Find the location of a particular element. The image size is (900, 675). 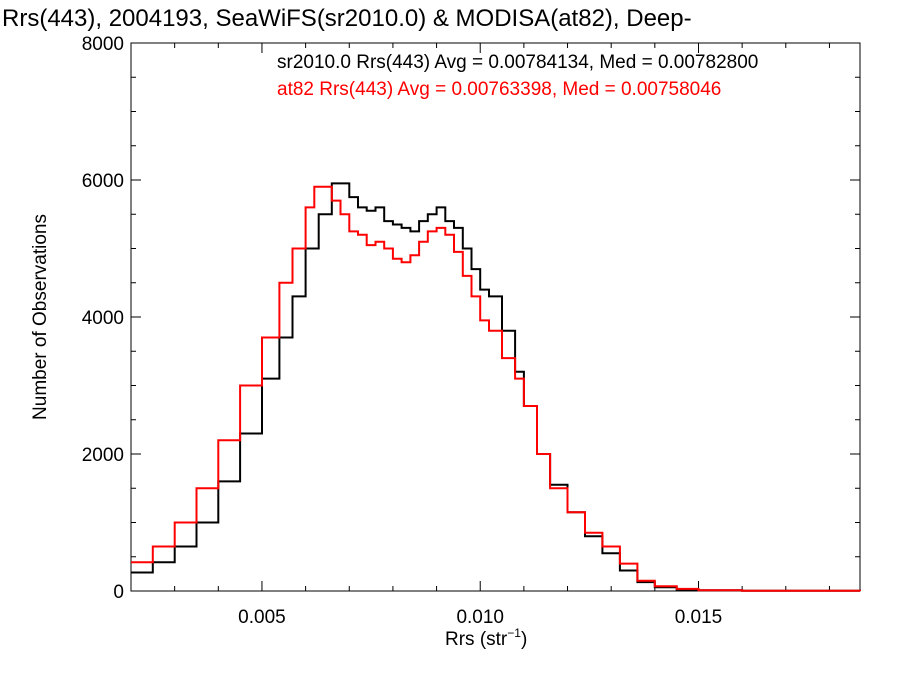

x-tick-label: 0.005 is located at coordinates (262, 617).